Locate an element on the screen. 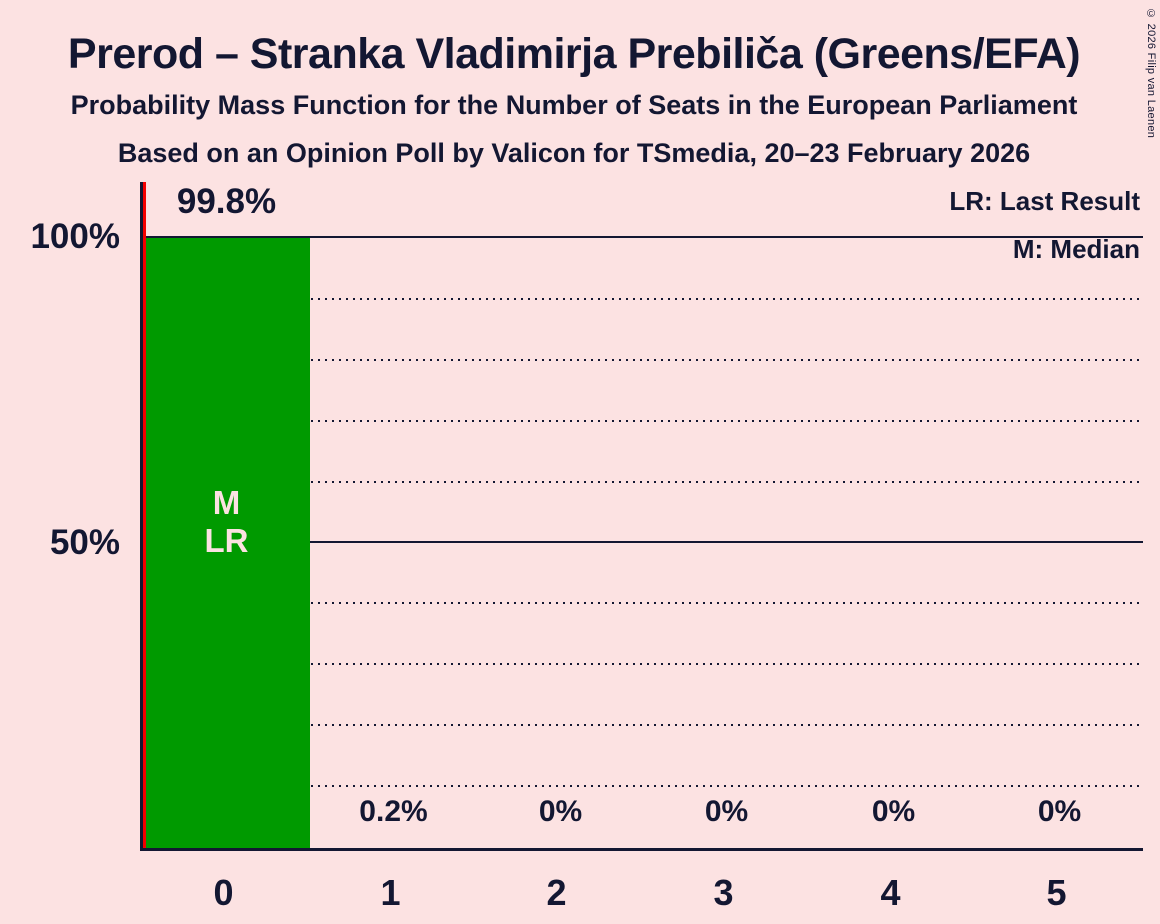  x-tick-label-seat-4: 4 is located at coordinates (890, 892).